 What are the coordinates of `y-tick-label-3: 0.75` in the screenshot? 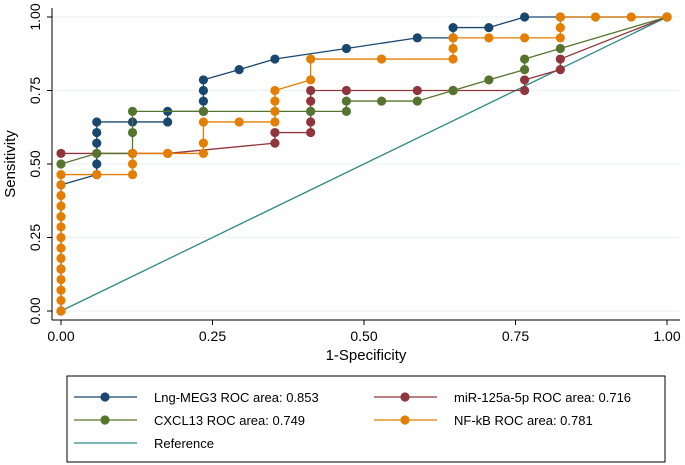 It's located at (35, 90).